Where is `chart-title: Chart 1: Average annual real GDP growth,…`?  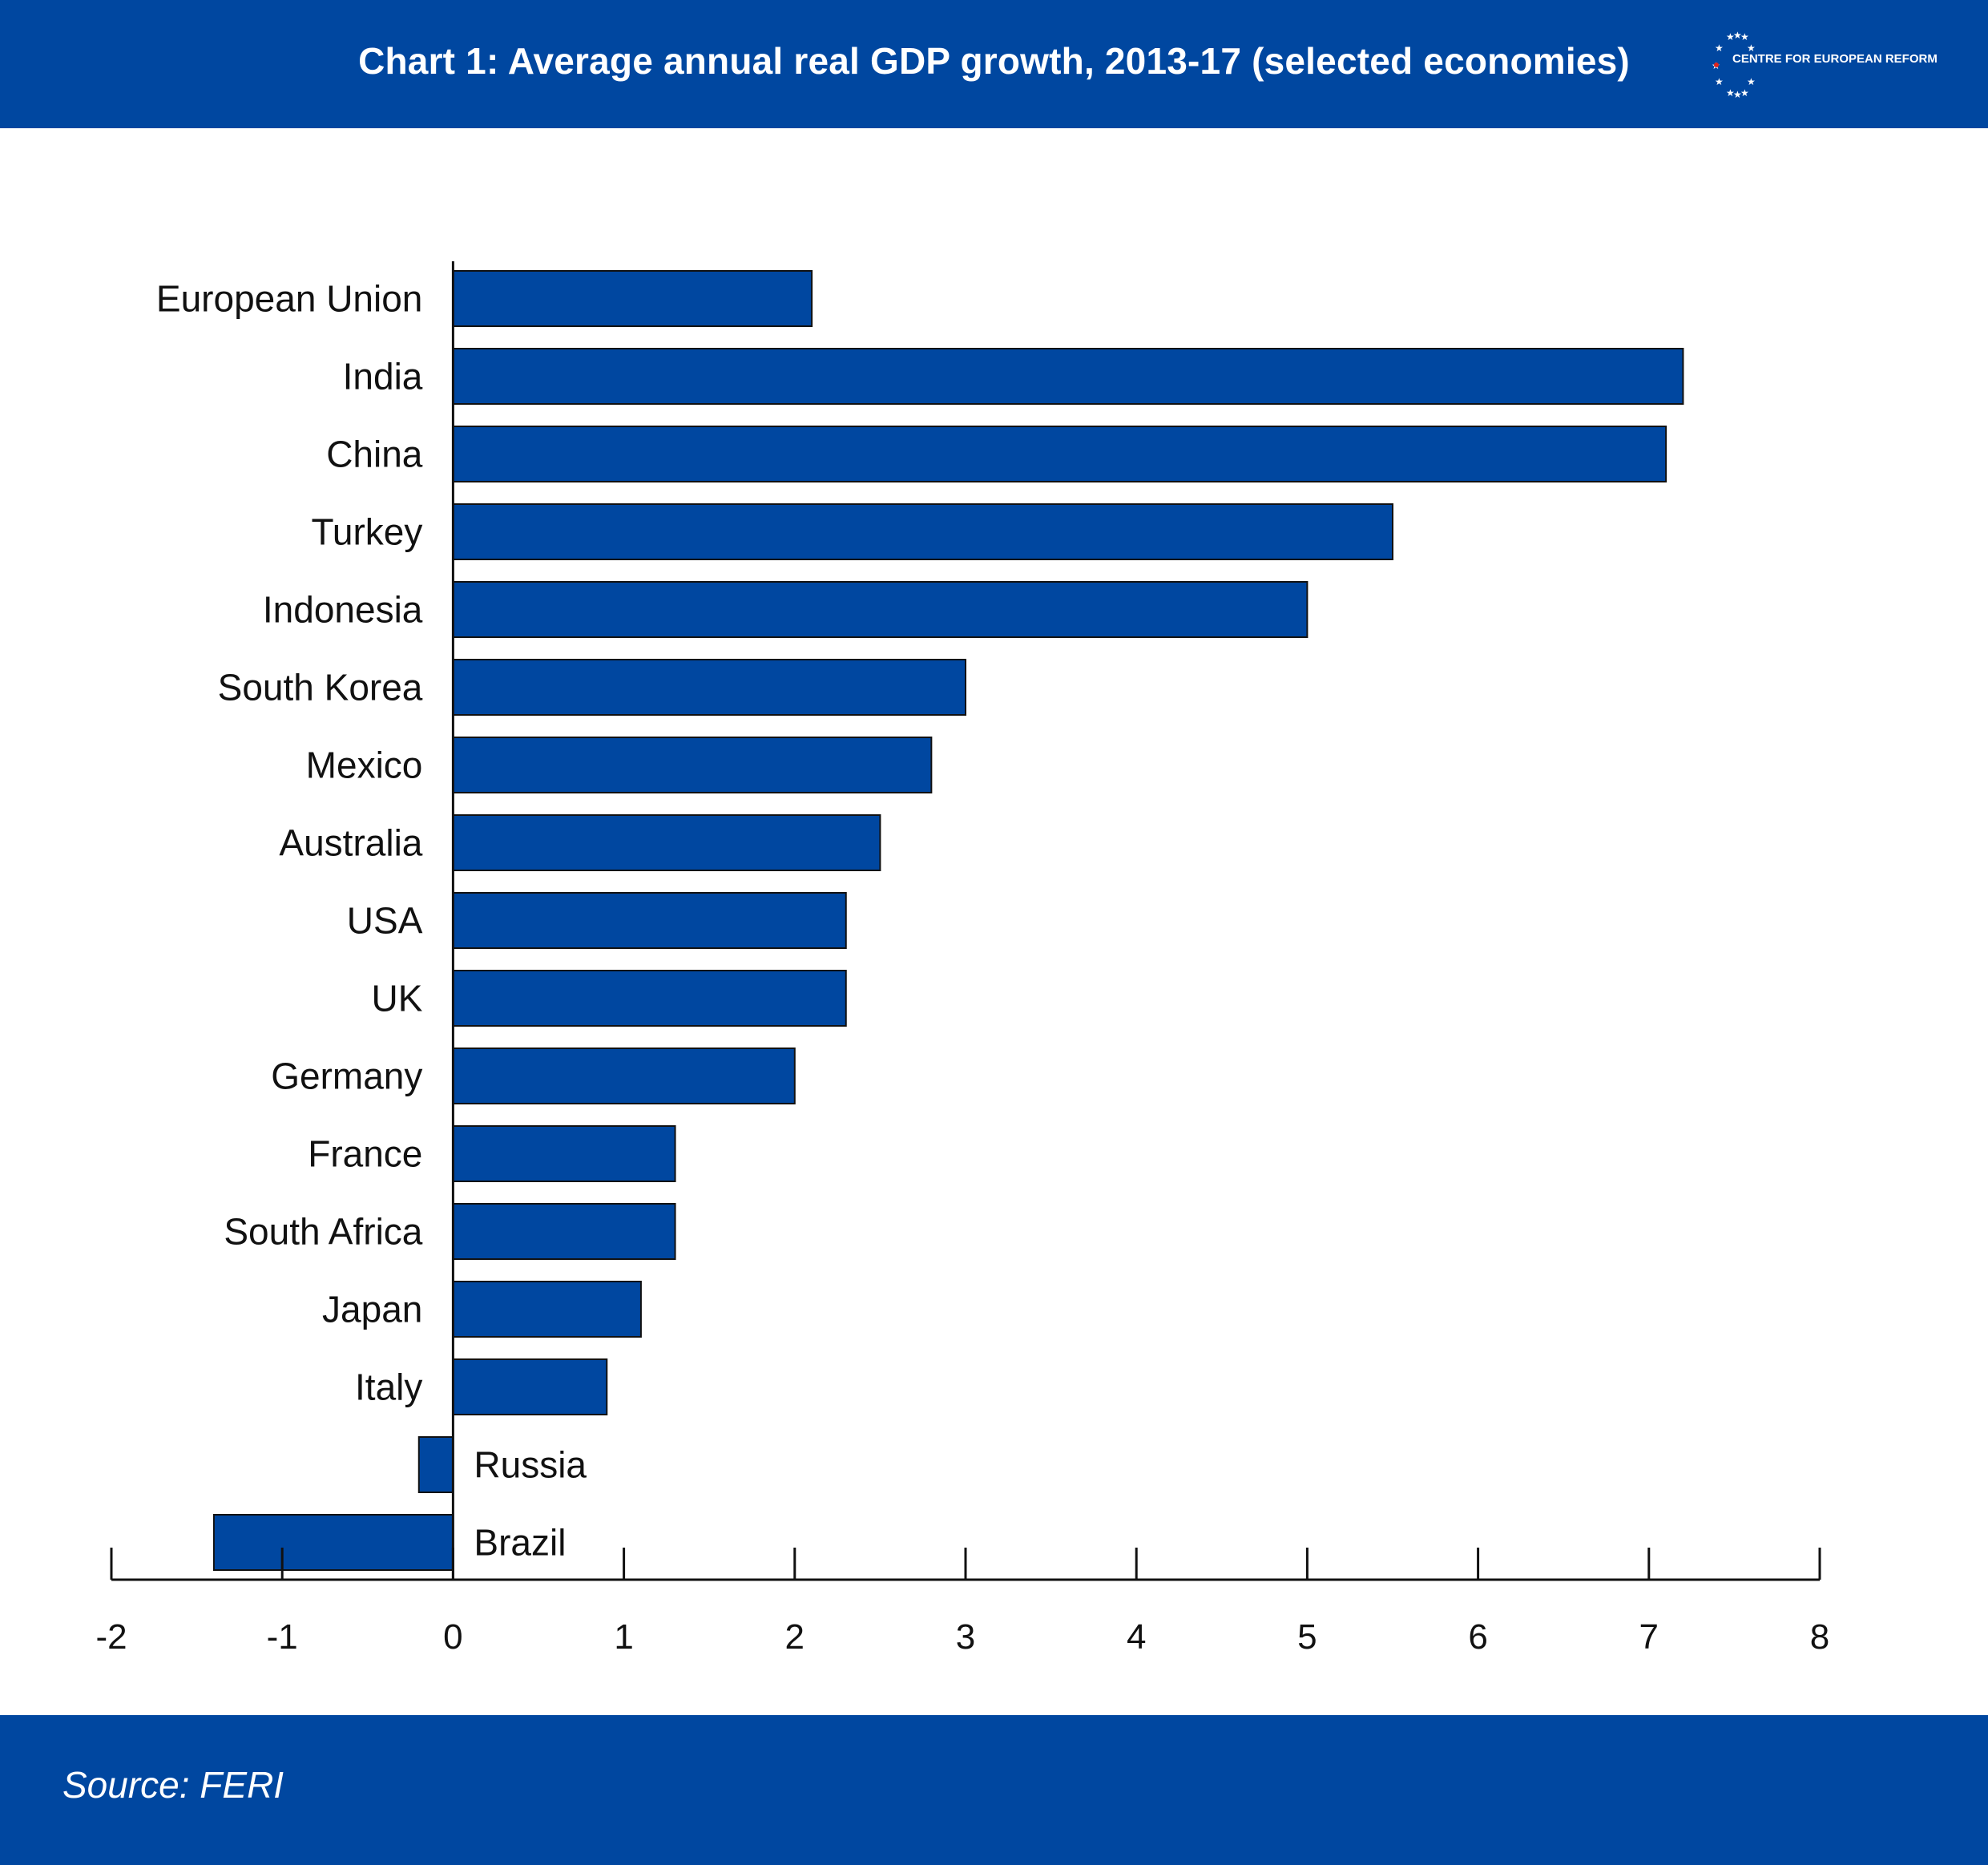 chart-title: Chart 1: Average annual real GDP growth,… is located at coordinates (994, 61).